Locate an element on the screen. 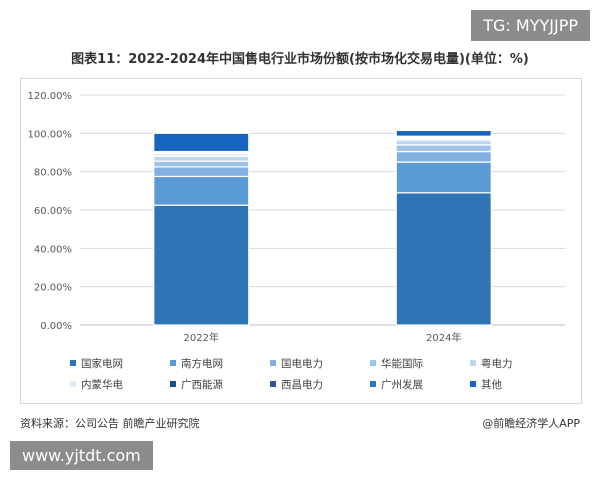 The height and width of the screenshot is (480, 600). y-tick-label: 80.00% is located at coordinates (53, 173).